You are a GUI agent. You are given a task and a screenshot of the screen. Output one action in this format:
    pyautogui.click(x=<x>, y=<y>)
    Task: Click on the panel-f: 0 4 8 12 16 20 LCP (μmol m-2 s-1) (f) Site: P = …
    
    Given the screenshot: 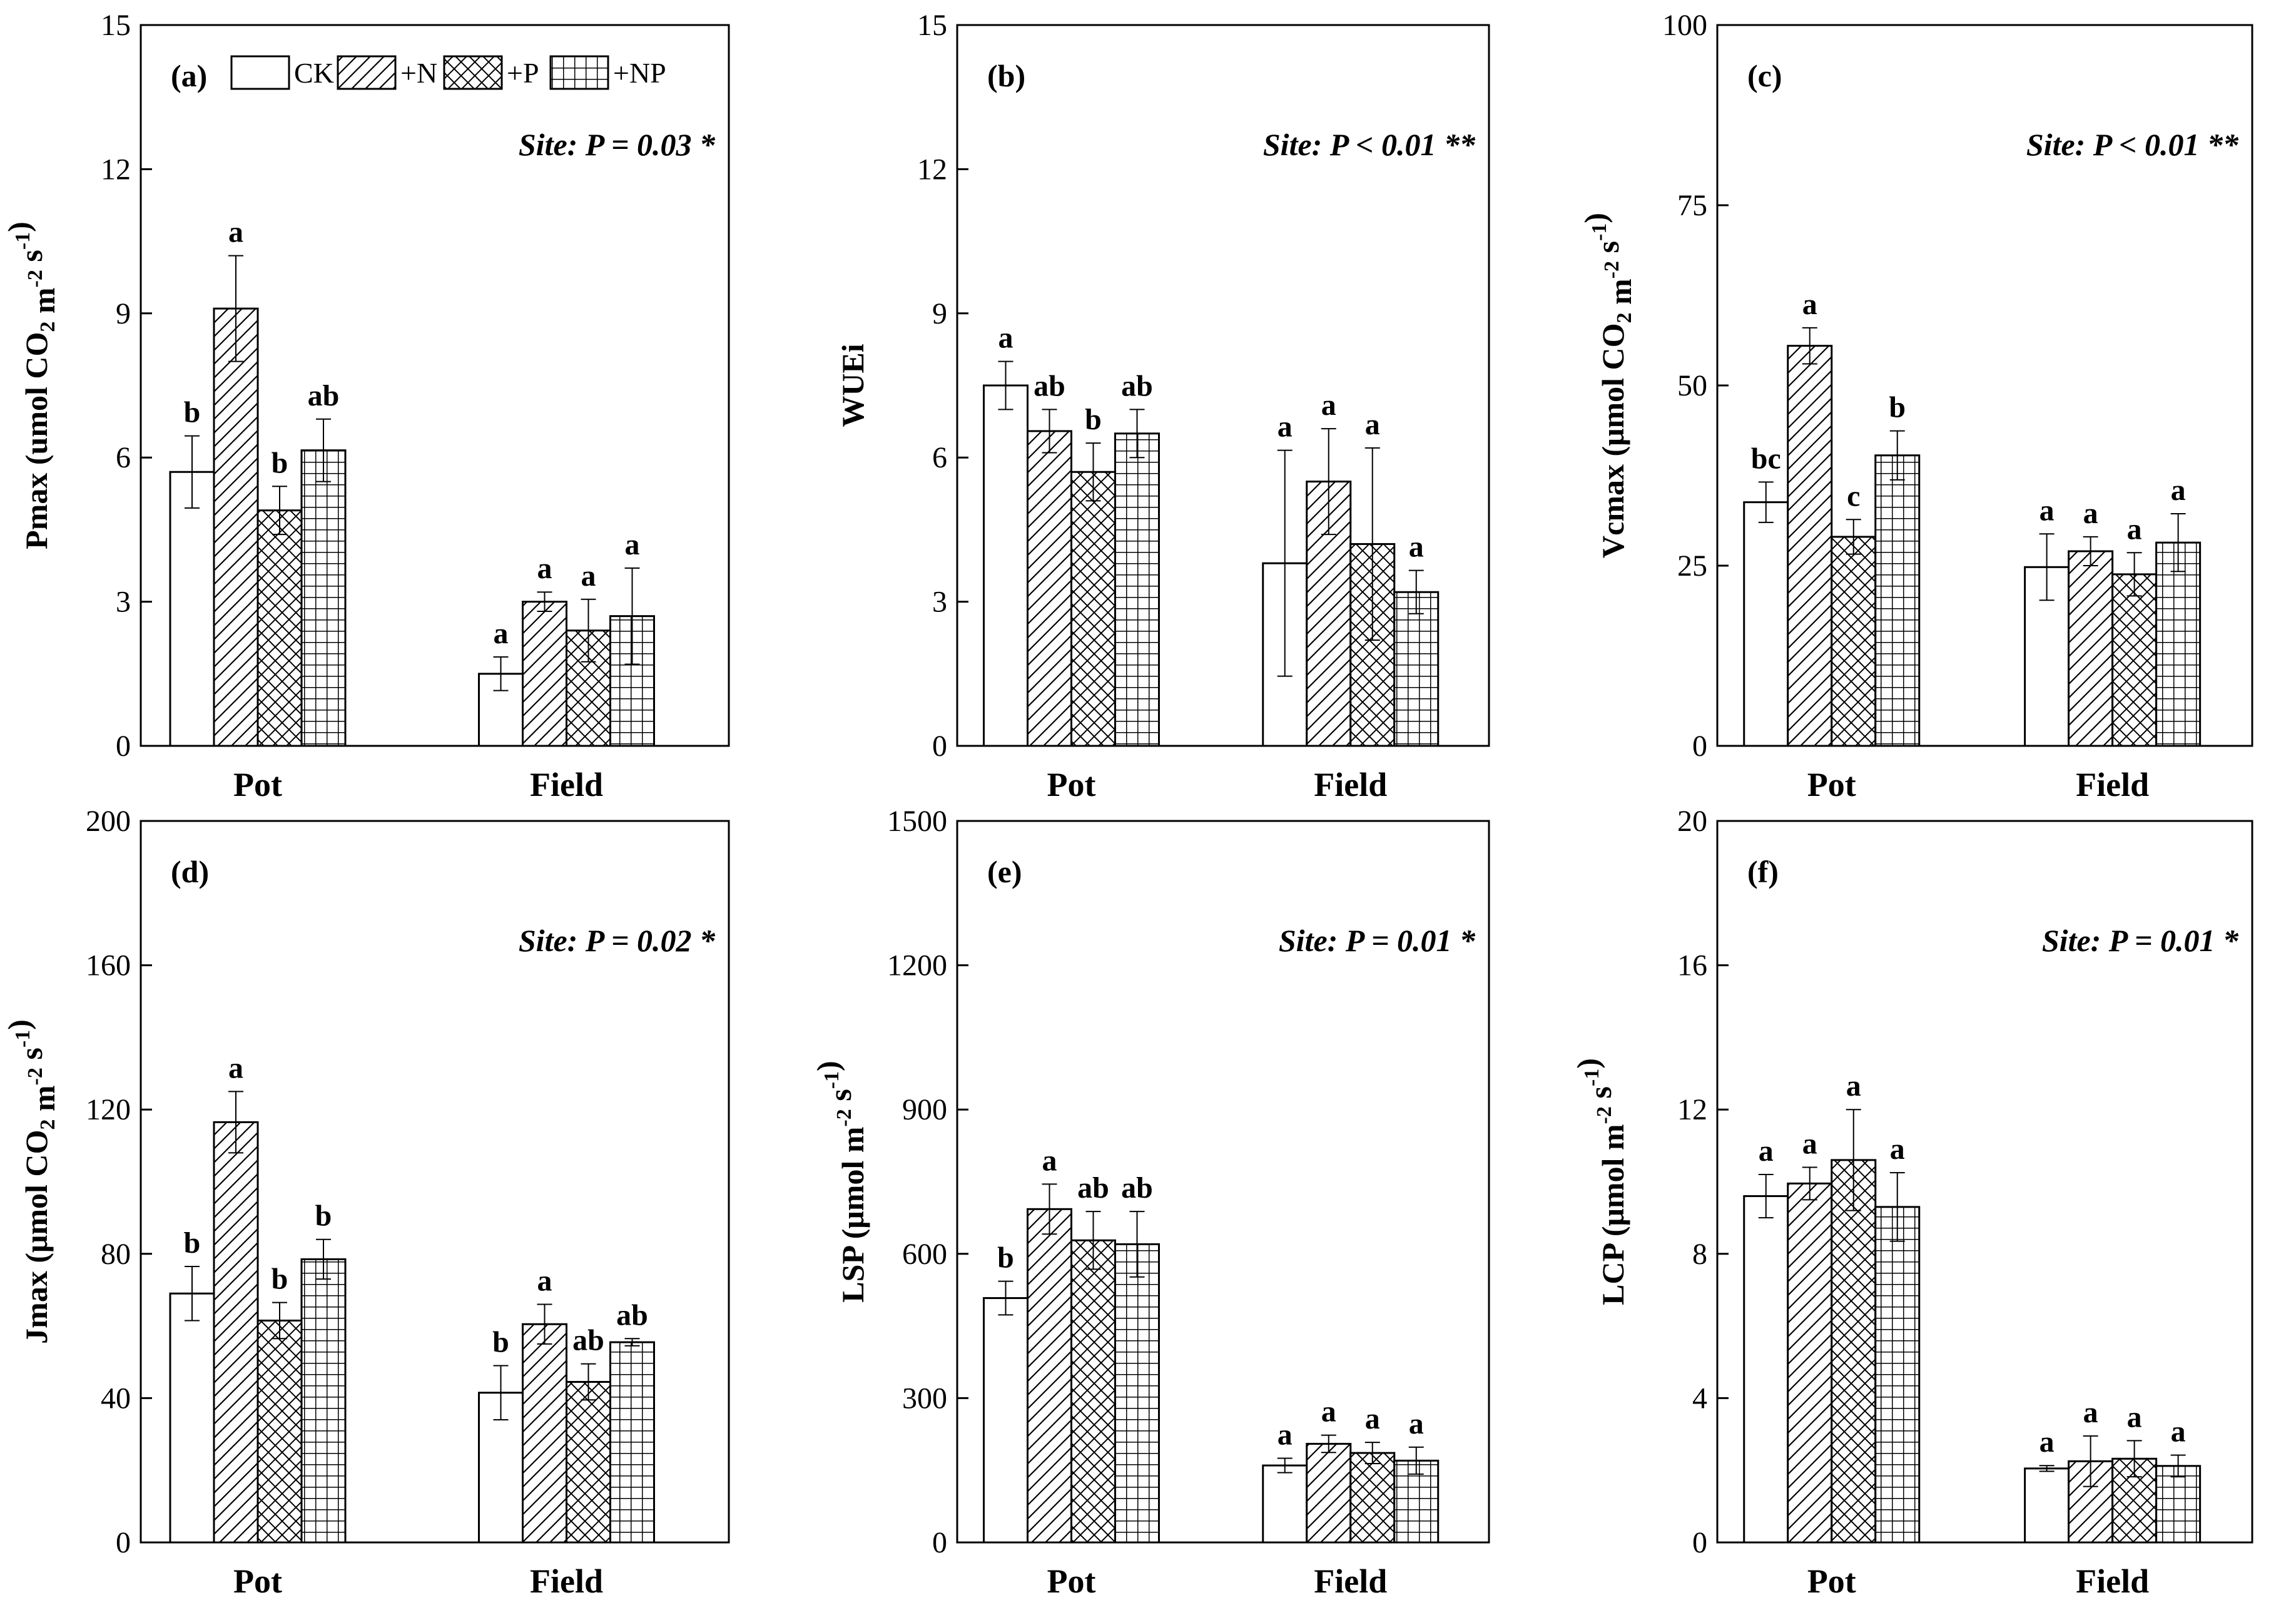 What is the action you would take?
    pyautogui.click(x=1912, y=1202)
    